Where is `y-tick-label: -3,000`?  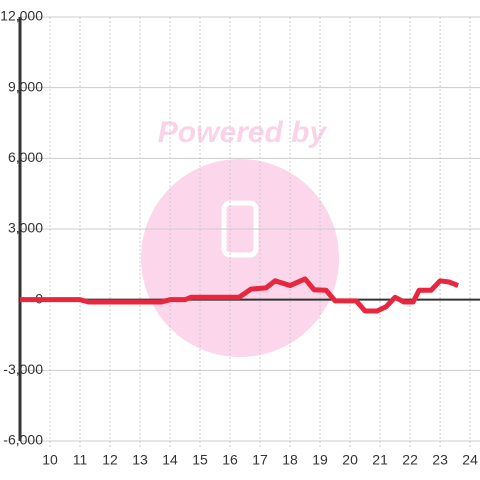
y-tick-label: -3,000 is located at coordinates (23, 369).